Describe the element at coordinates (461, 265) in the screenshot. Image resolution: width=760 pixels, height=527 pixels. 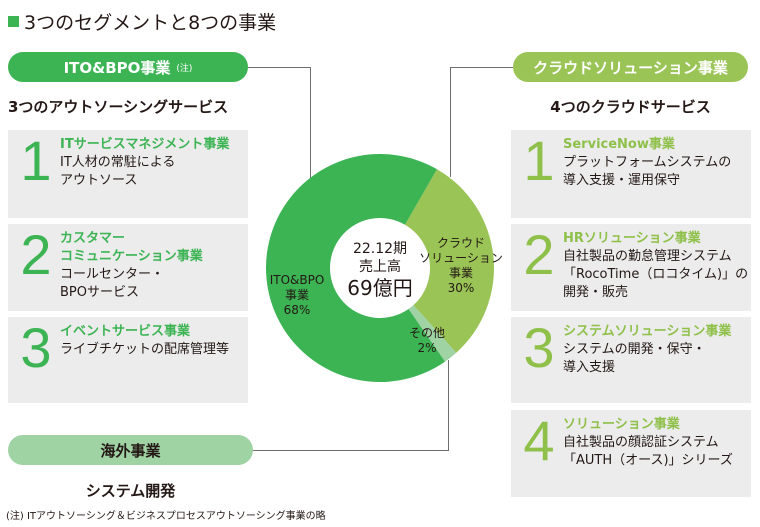
I see `cloud-slice-label: クラウド ソリューション 事業 30%` at that location.